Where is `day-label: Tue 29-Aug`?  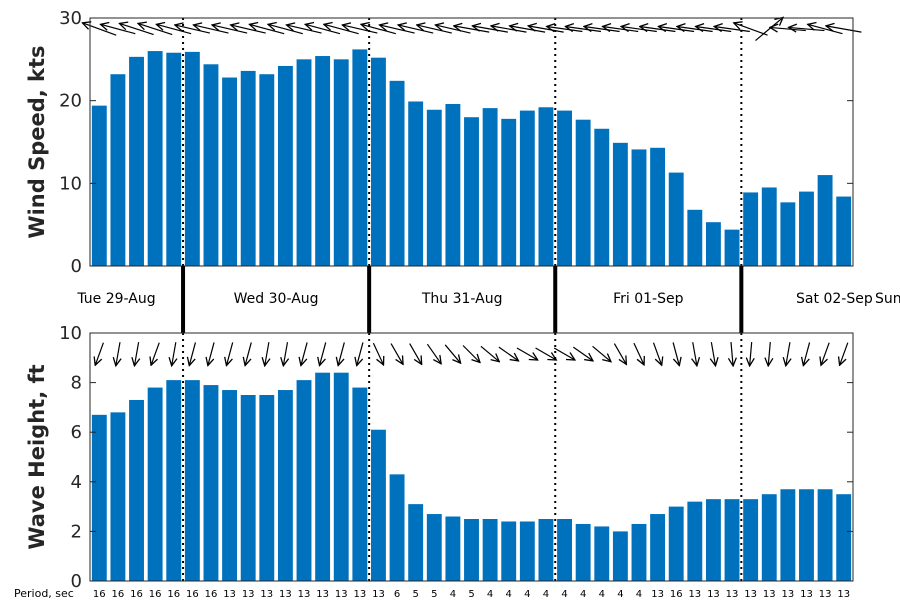 day-label: Tue 29-Aug is located at coordinates (115, 299).